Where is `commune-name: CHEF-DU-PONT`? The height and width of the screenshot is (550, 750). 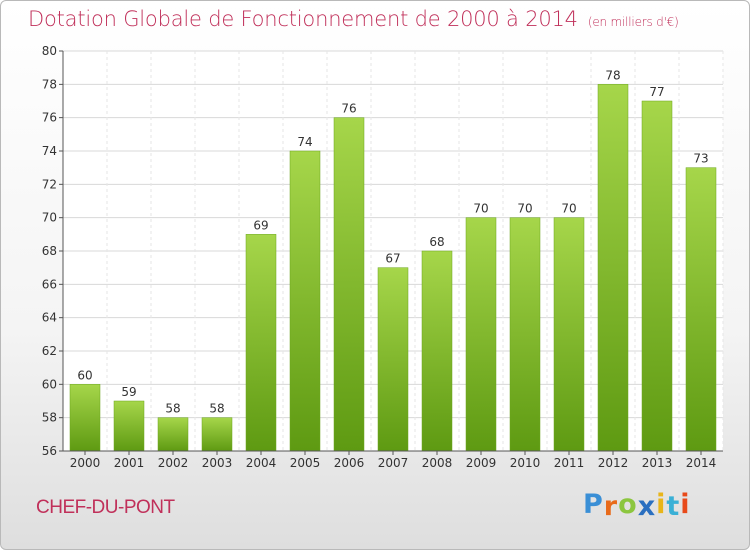 commune-name: CHEF-DU-PONT is located at coordinates (105, 507).